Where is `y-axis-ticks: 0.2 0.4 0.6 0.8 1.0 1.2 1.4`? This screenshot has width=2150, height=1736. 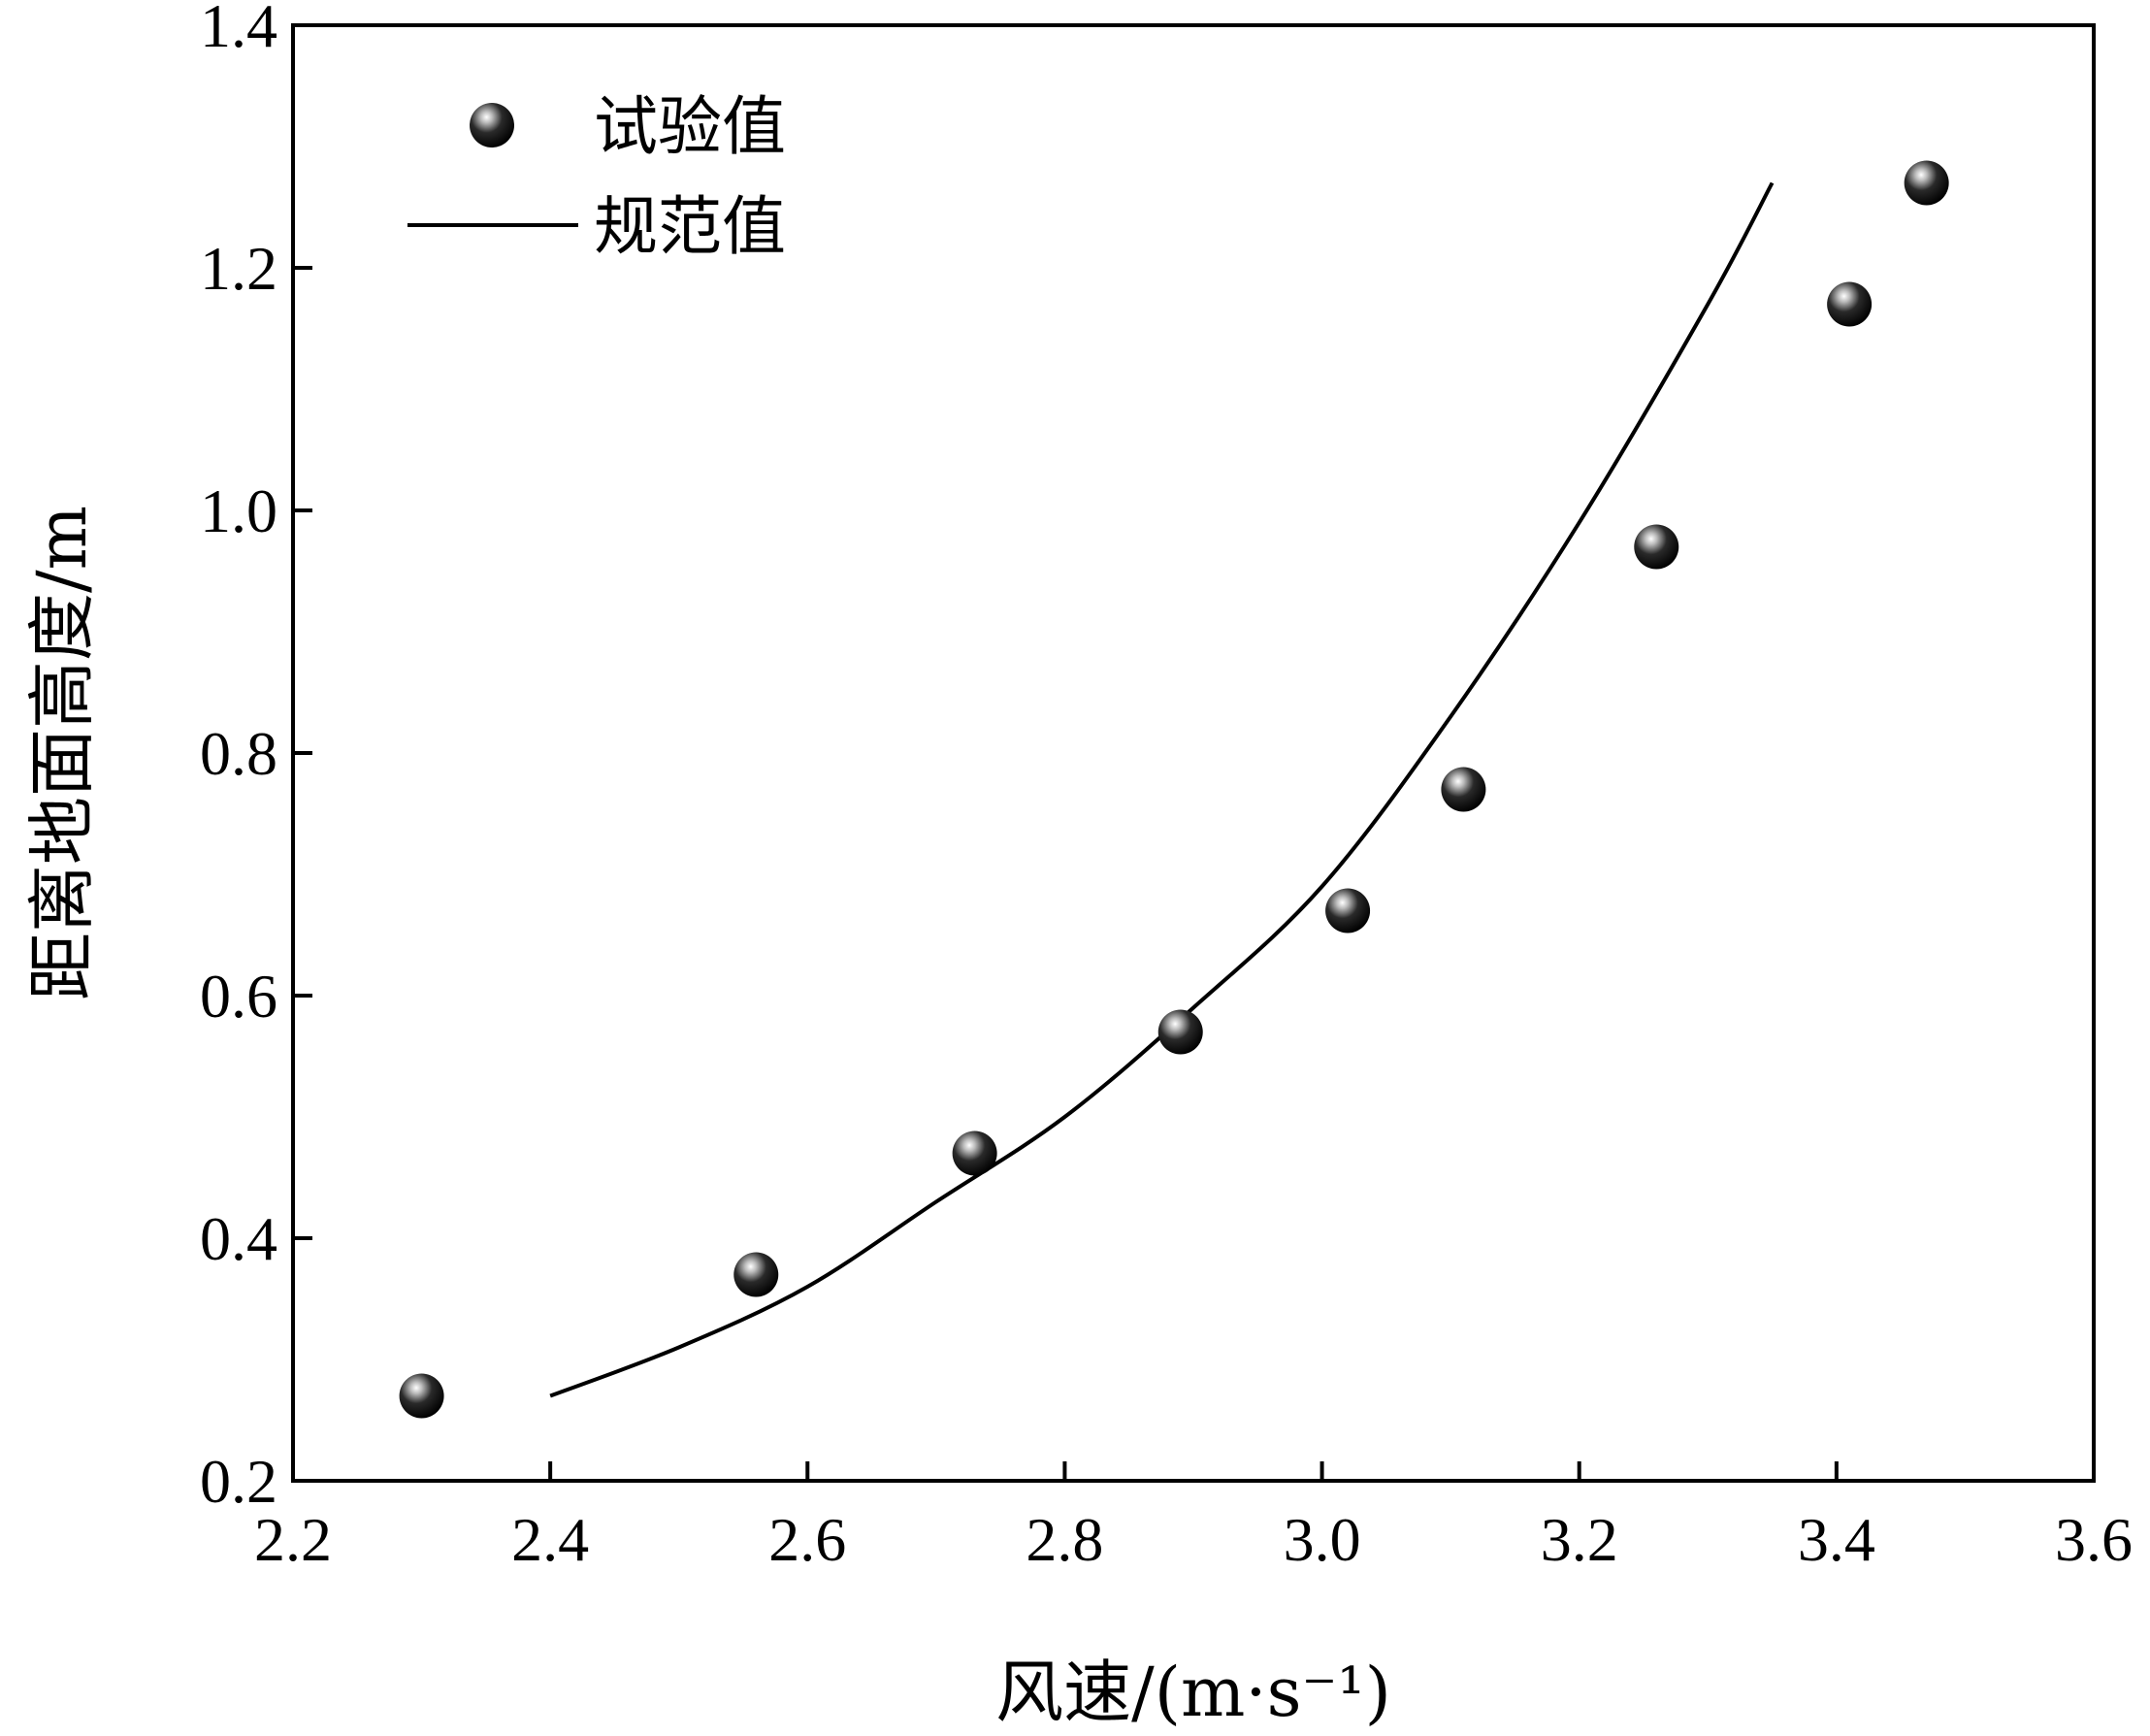
y-axis-ticks: 0.2 0.4 0.6 0.8 1.0 1.2 1.4 is located at coordinates (256, 758).